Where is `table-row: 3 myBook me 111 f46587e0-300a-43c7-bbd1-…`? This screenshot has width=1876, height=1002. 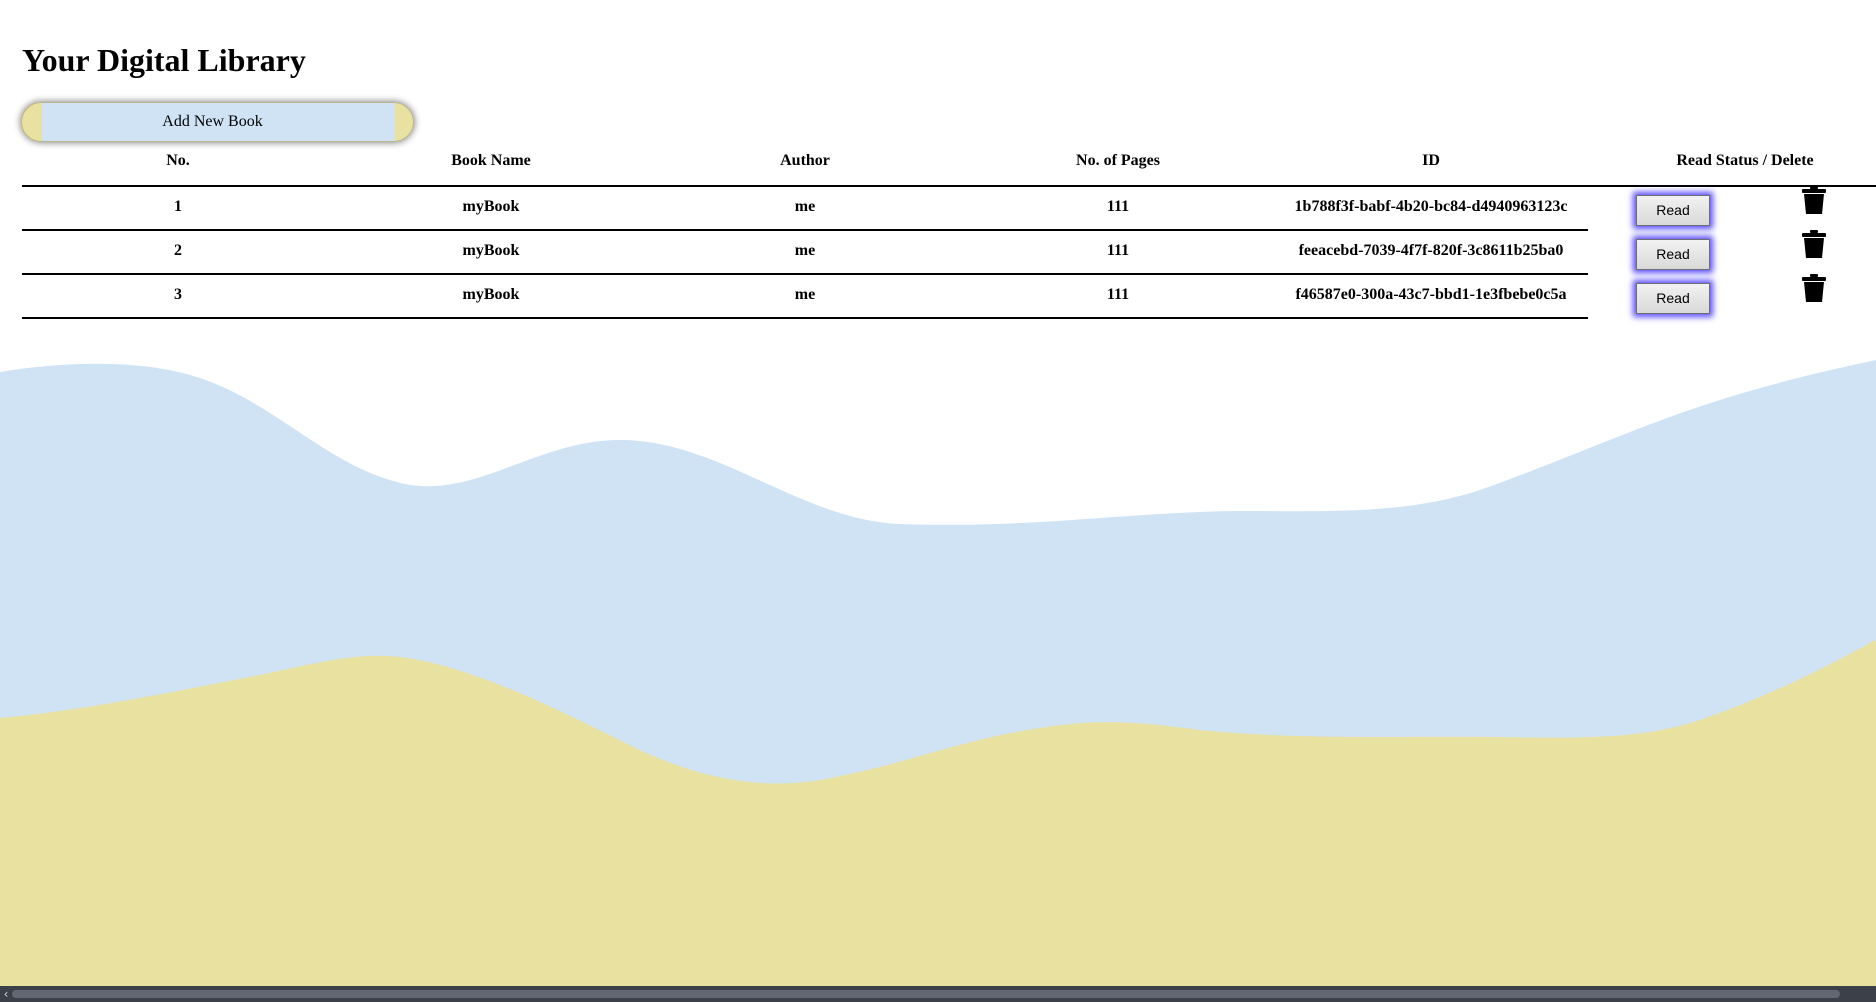
table-row: 3 myBook me 111 f46587e0-300a-43c7-bbd1-… is located at coordinates (938, 296).